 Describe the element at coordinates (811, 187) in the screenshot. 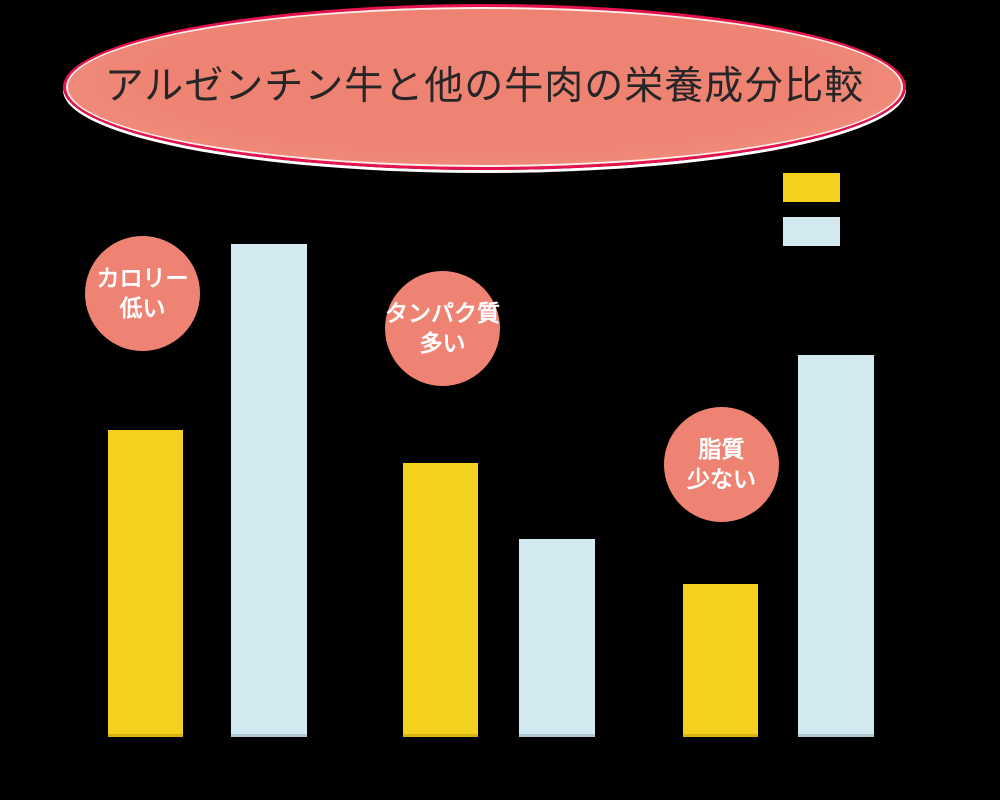

I see `legend-swatch-yellow` at that location.